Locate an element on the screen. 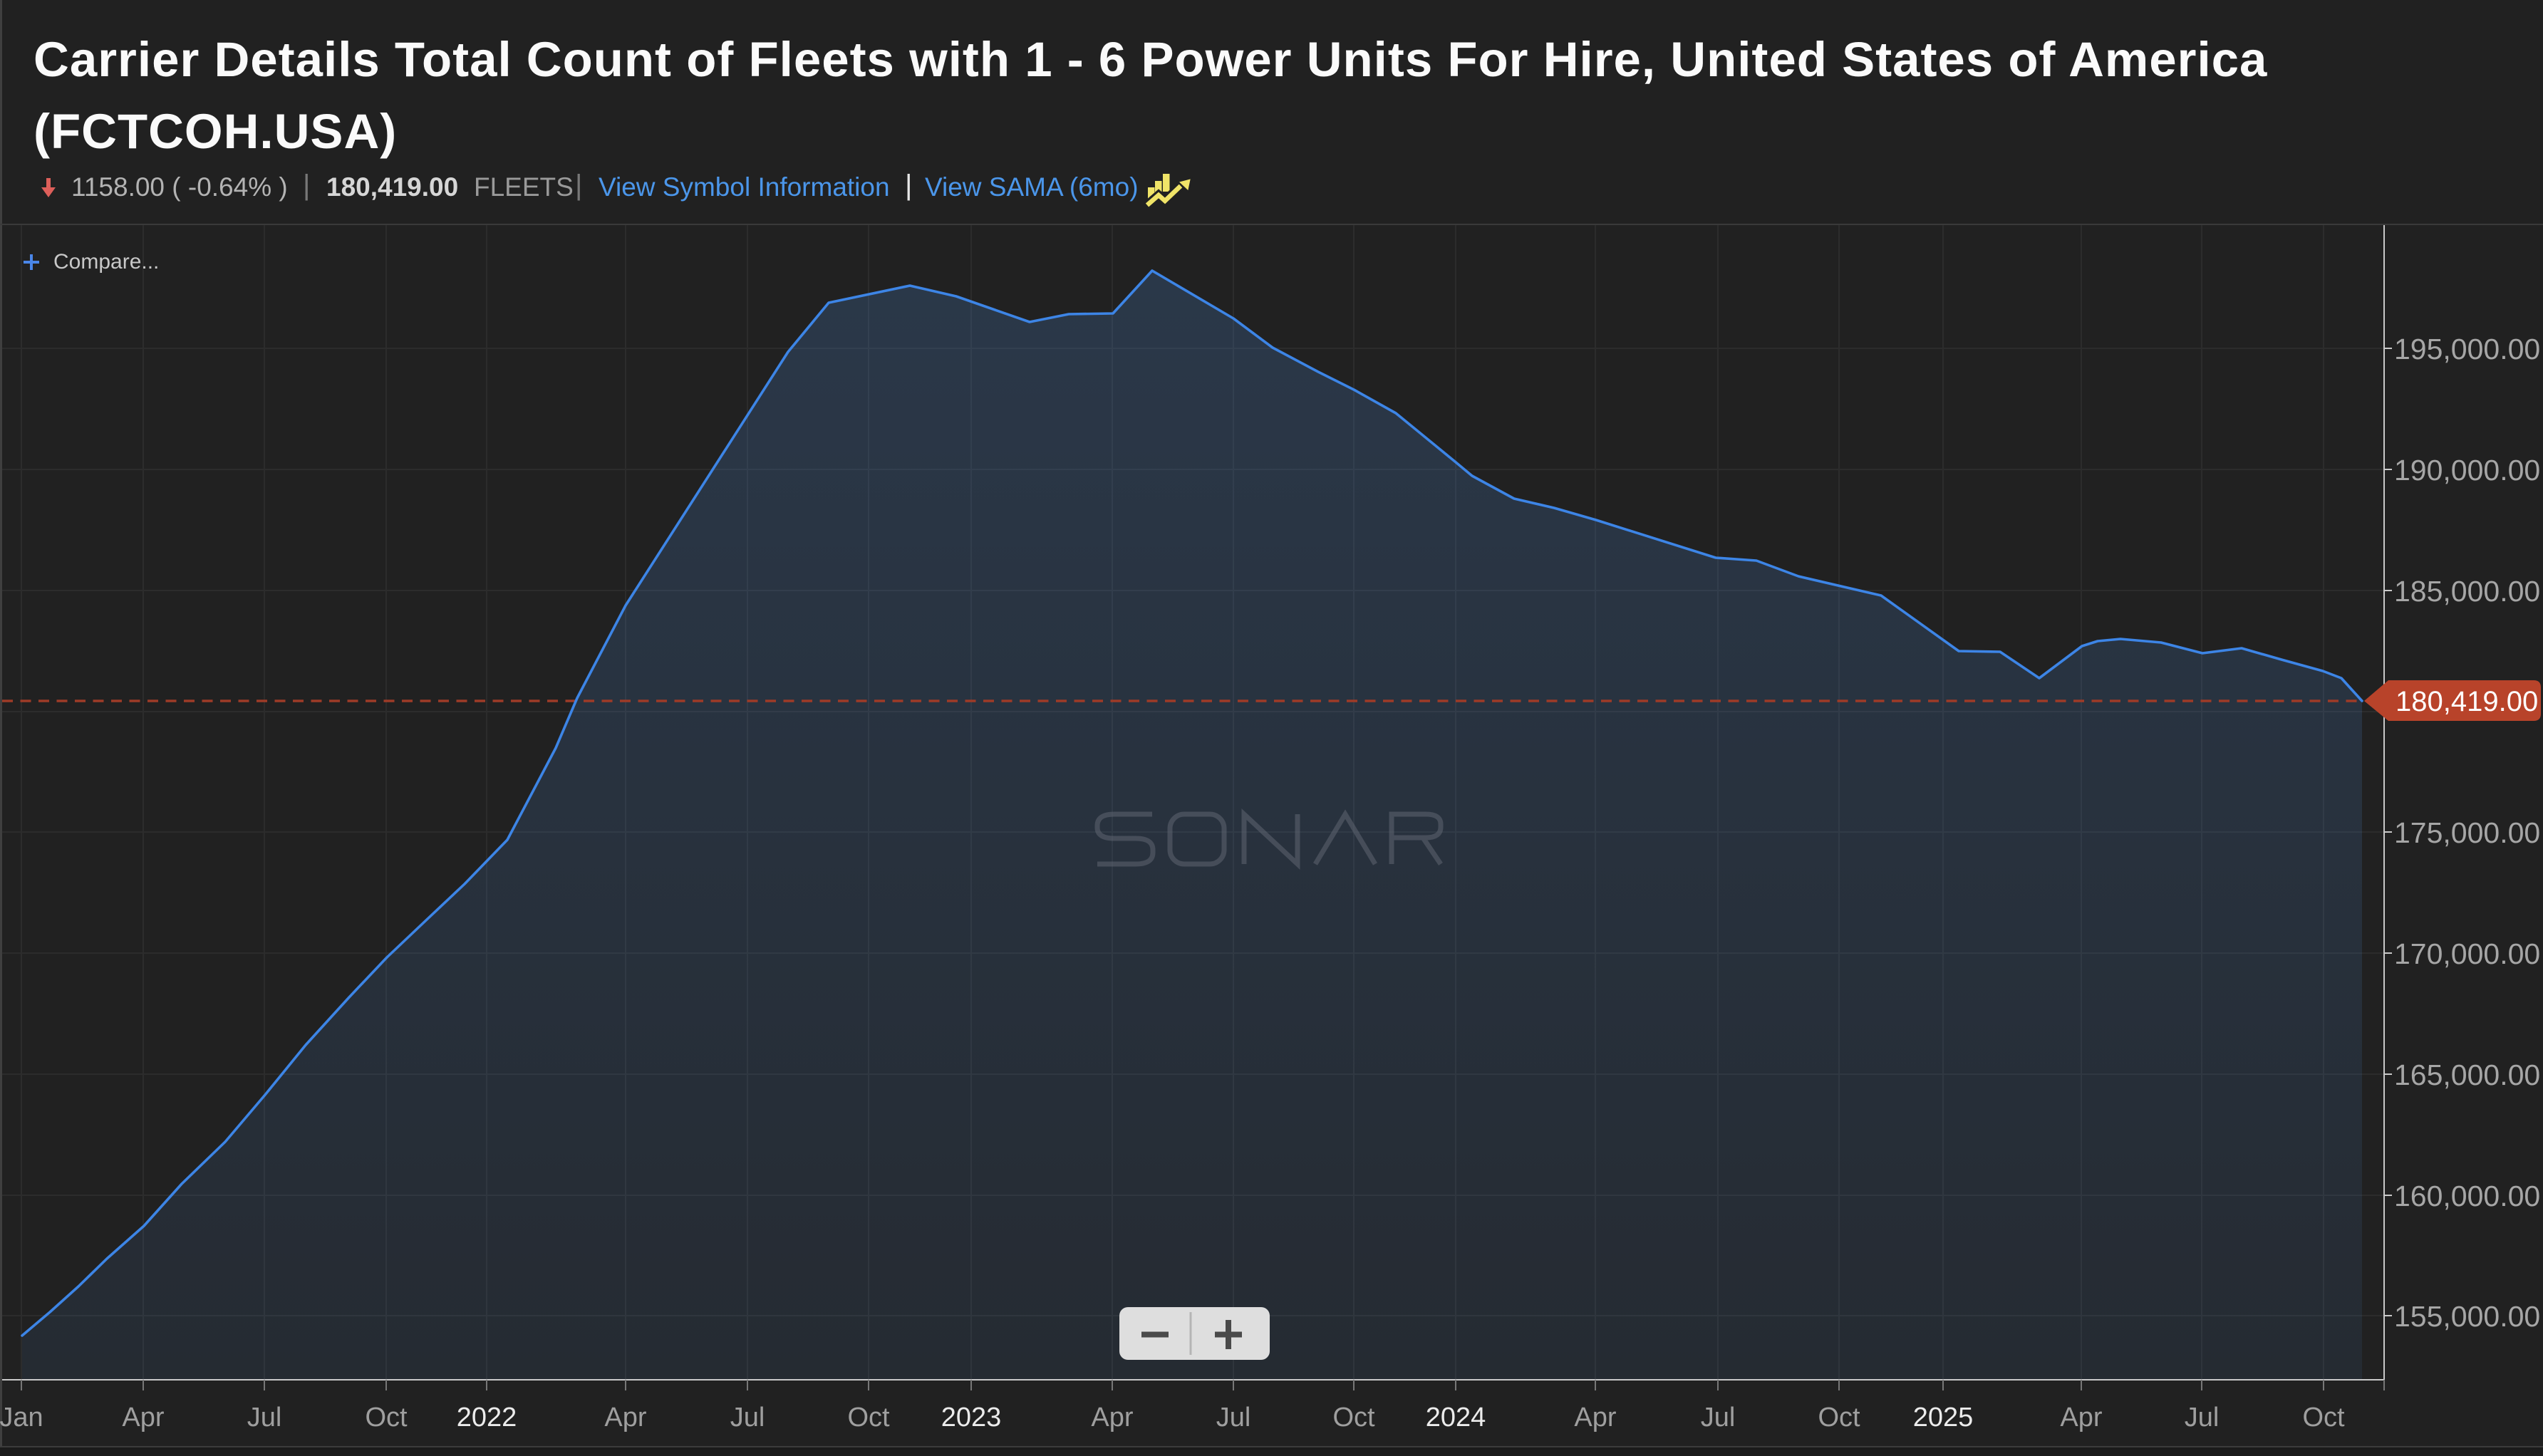 The image size is (2543, 1456). svg-text: 175,000.00 is located at coordinates (2467, 832).